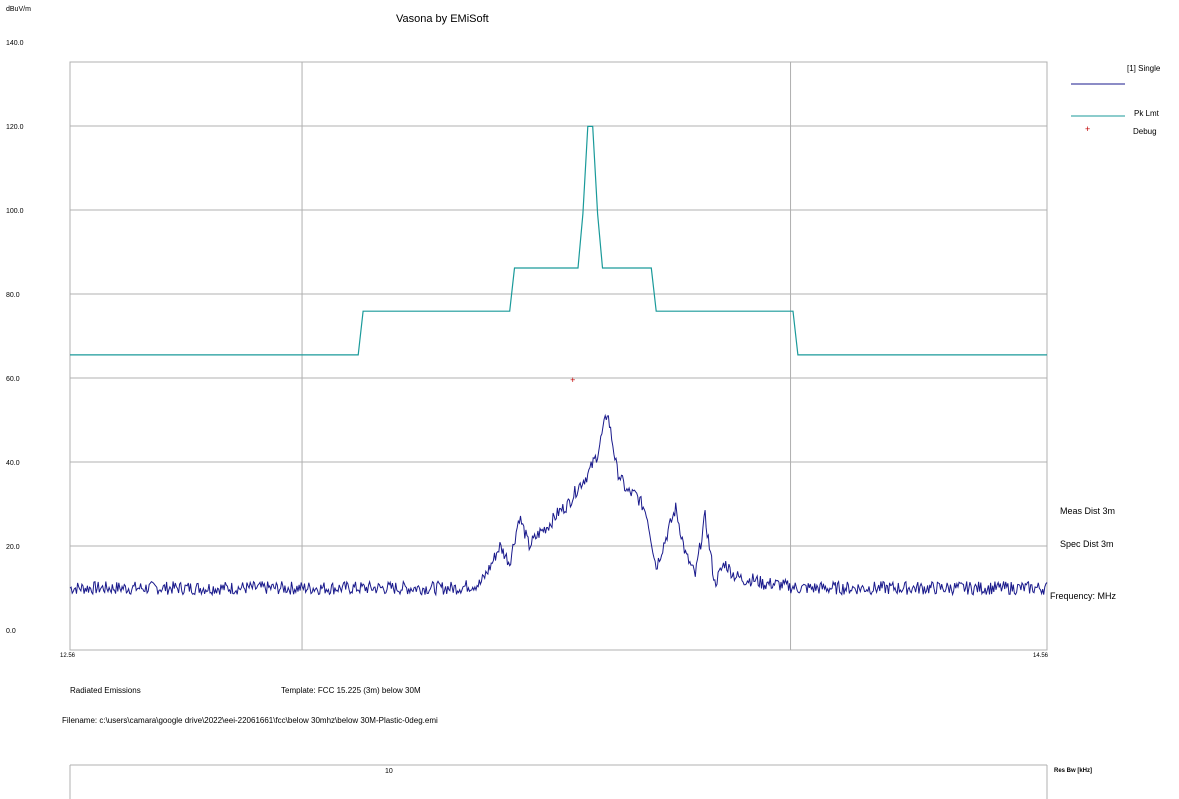 The image size is (1179, 799). I want to click on template-label: Template: FCC 15.225 (3m) below 30M, so click(351, 690).